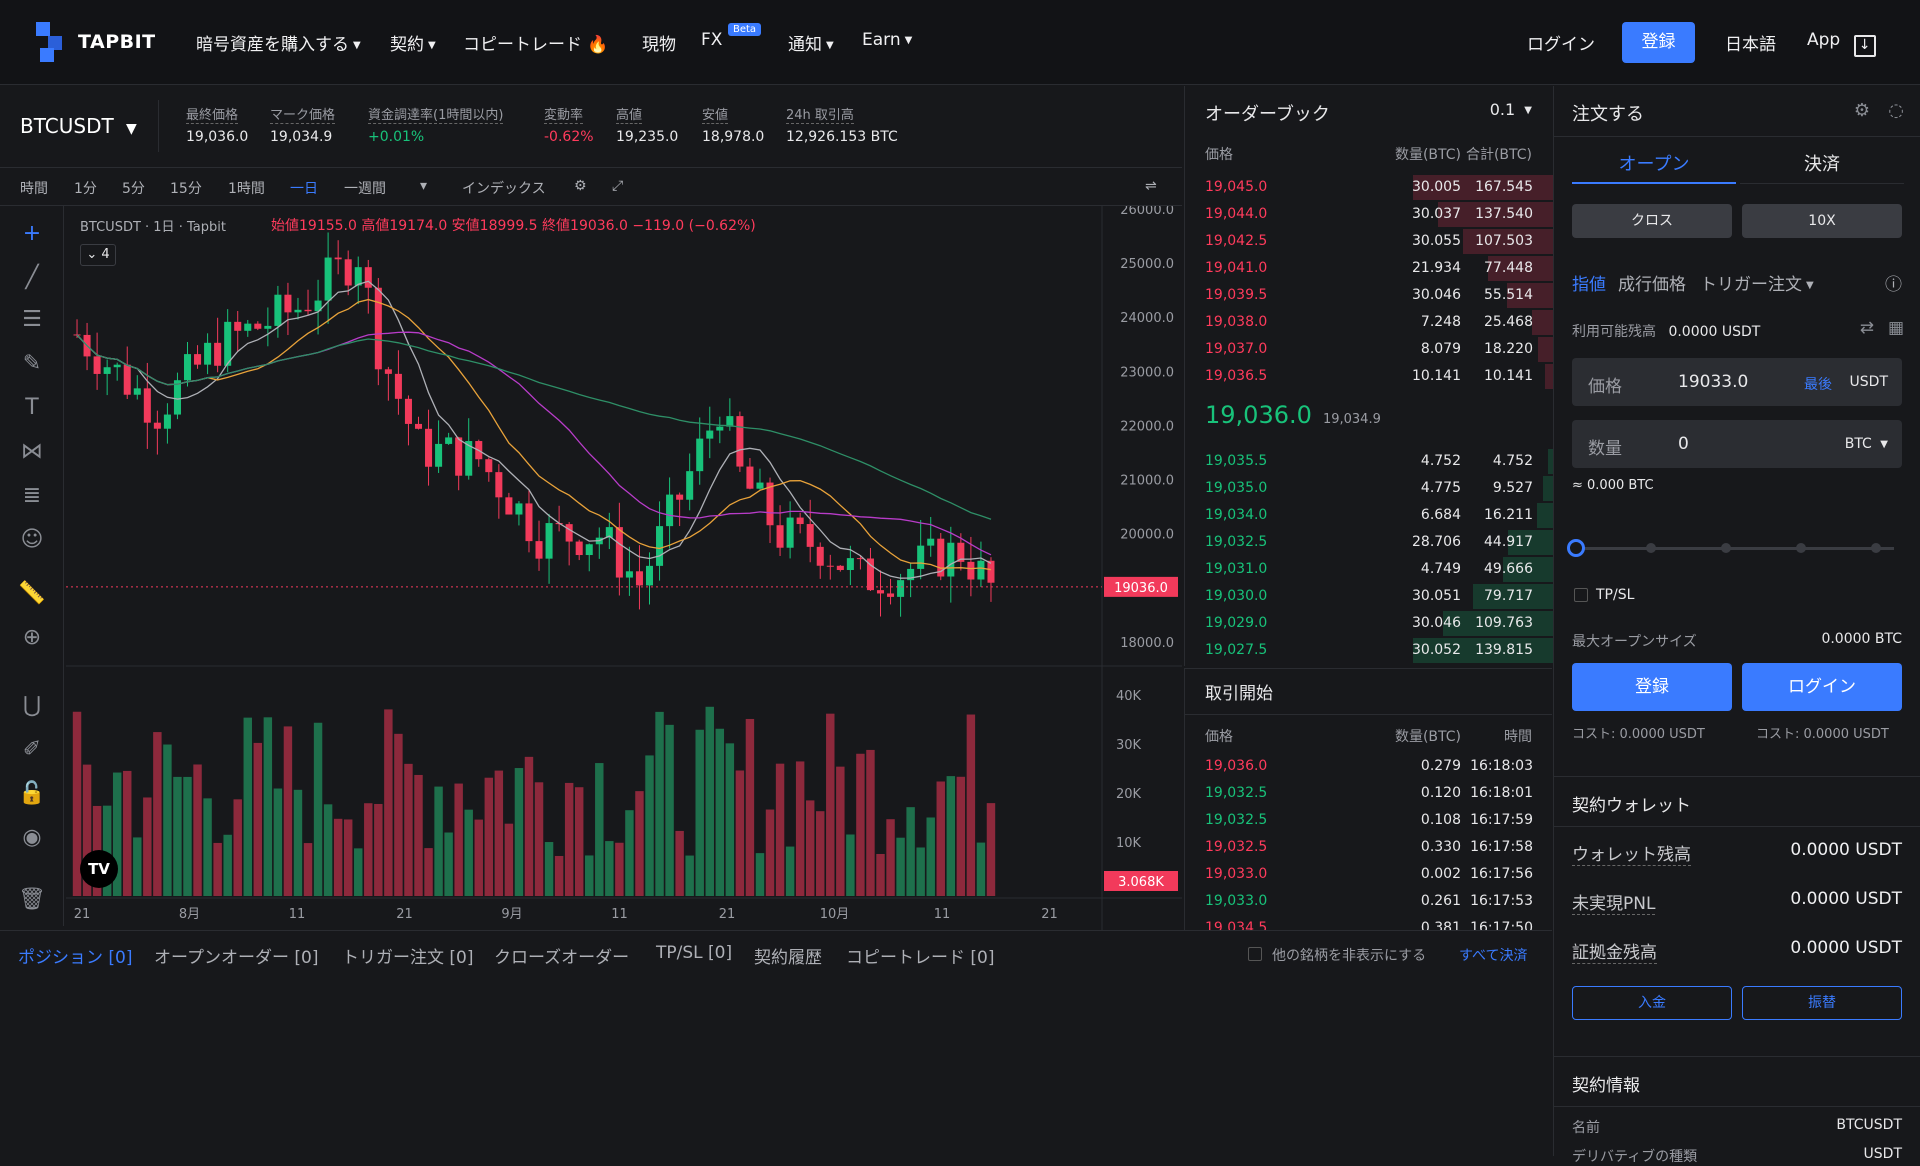 This screenshot has height=1166, width=1920. I want to click on nav-copy-trade: コピートレード 🔥, so click(536, 45).